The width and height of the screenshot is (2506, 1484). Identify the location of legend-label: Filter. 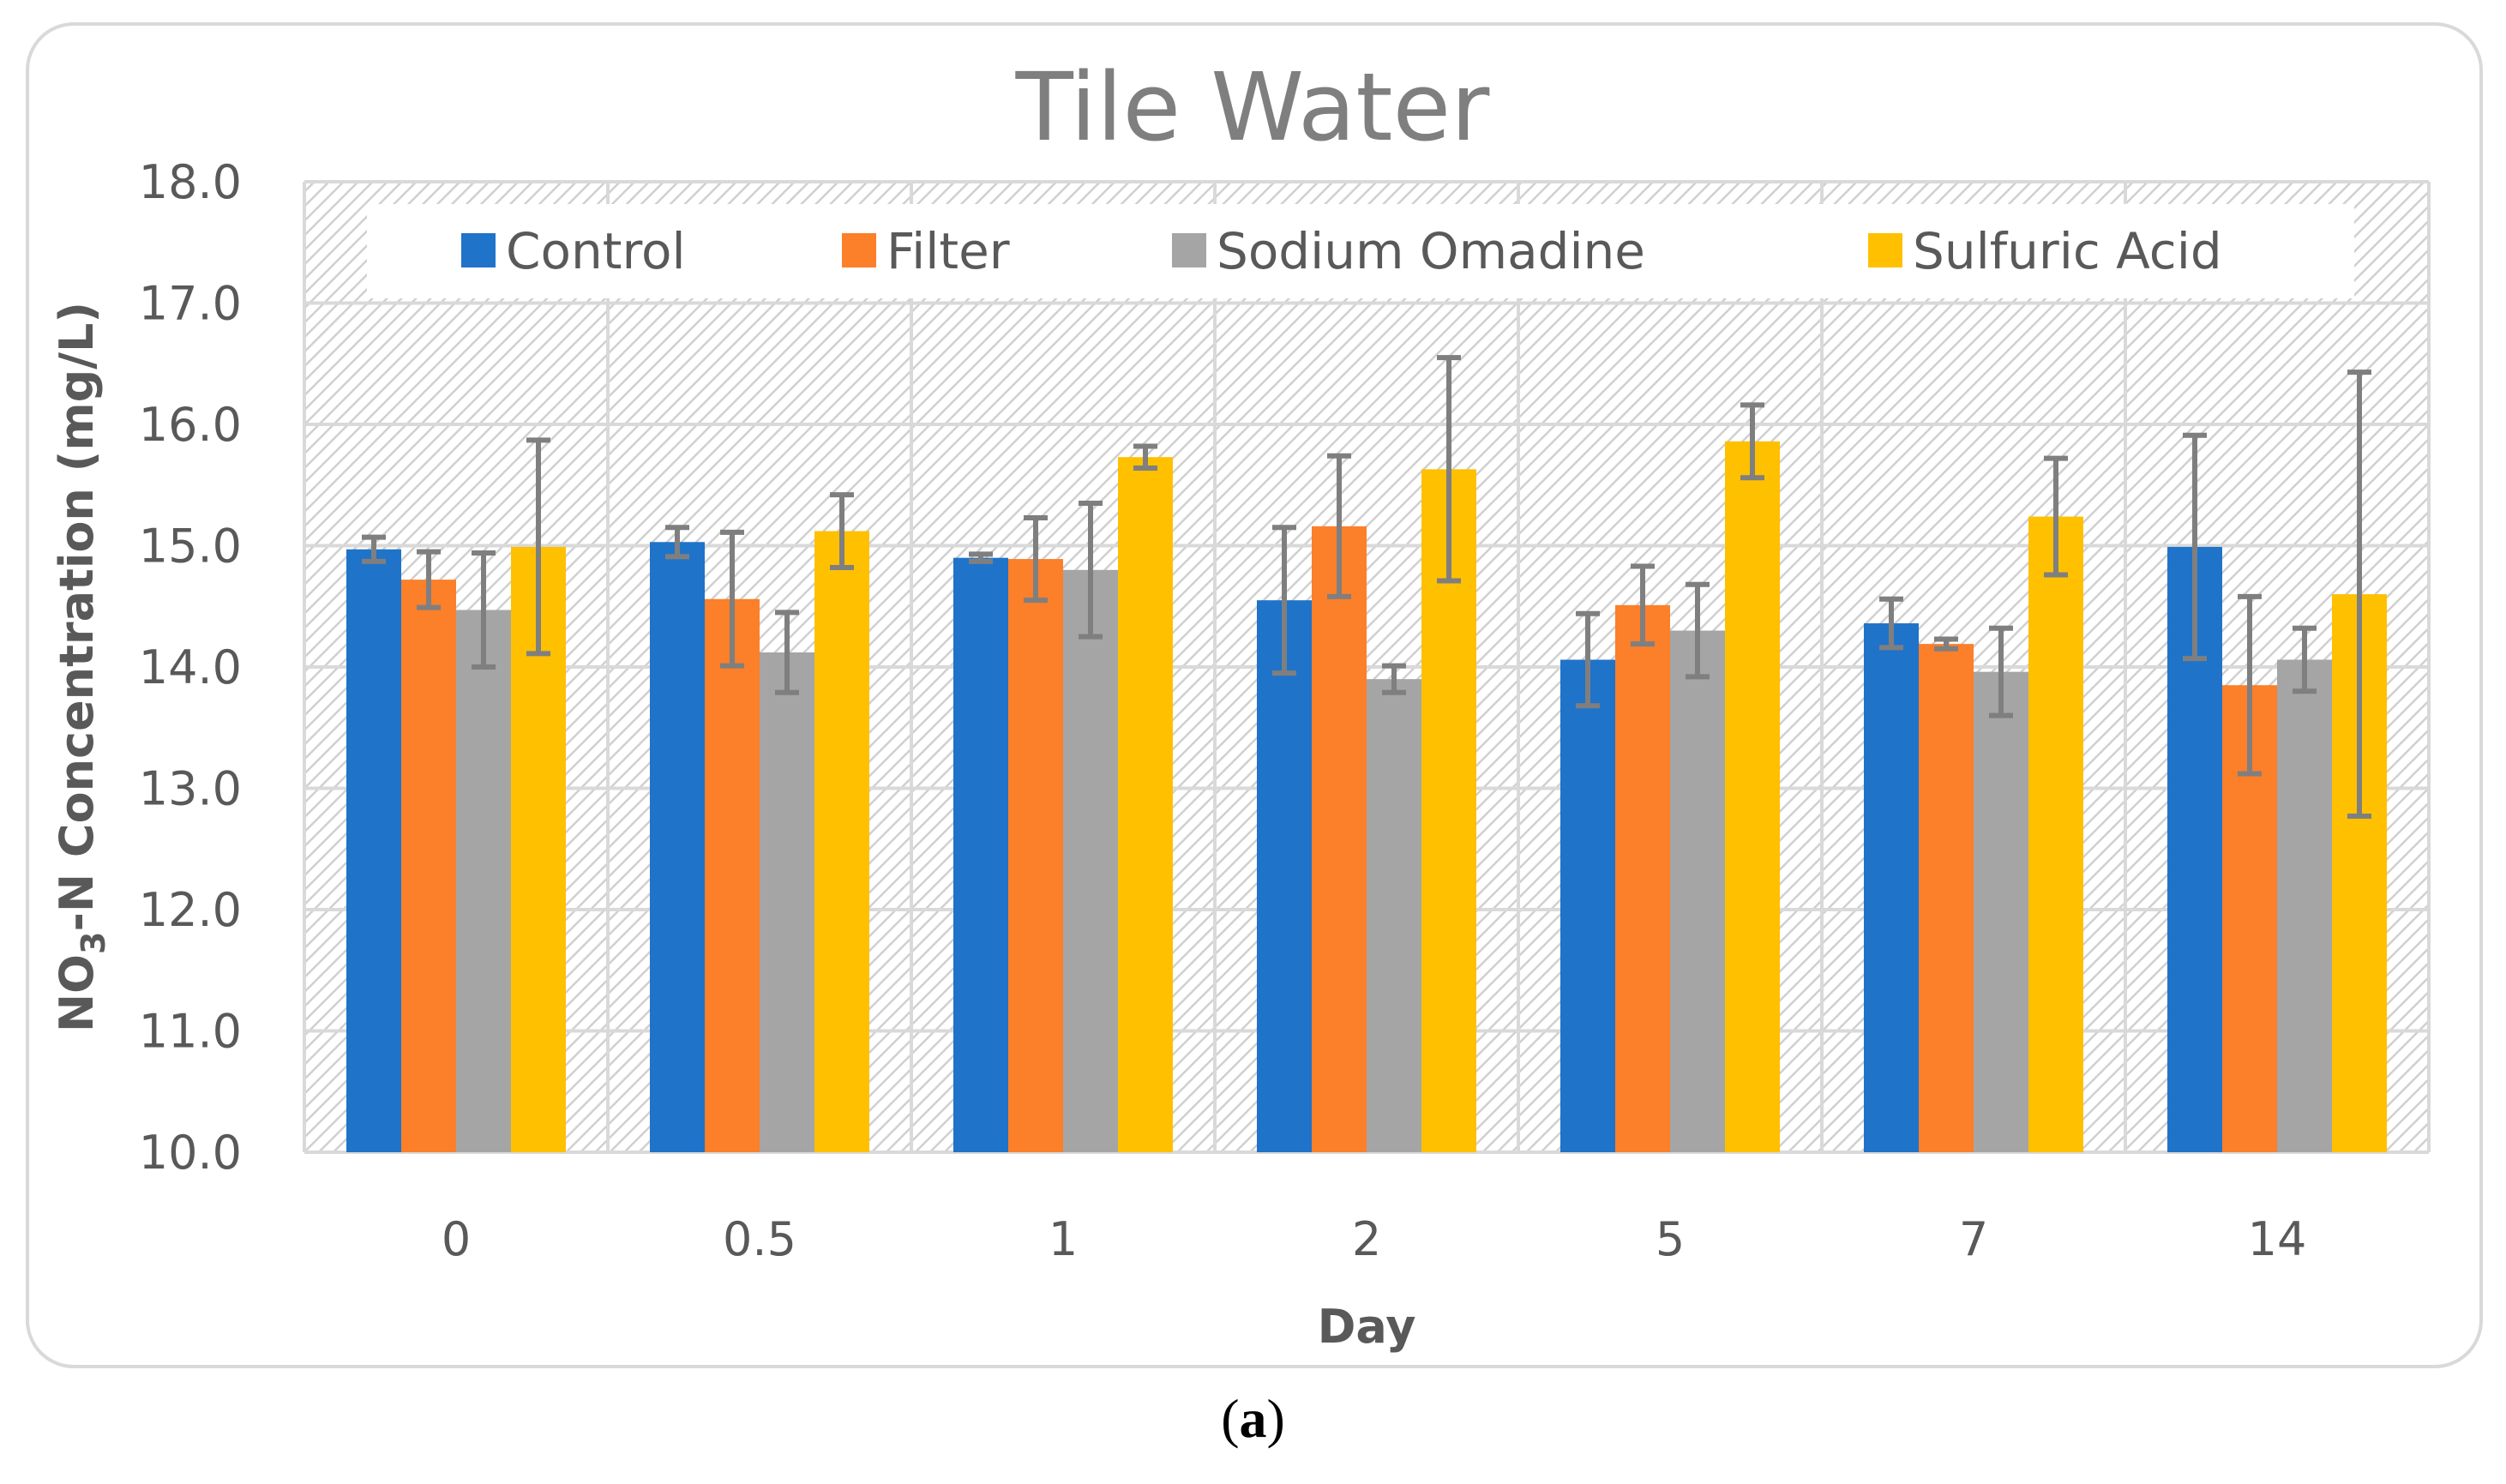
(948, 251).